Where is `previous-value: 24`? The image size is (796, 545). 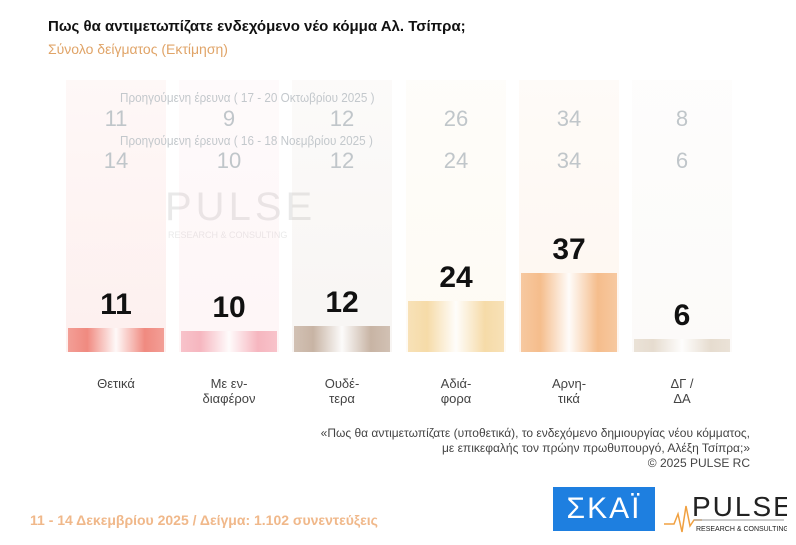 previous-value: 24 is located at coordinates (456, 160).